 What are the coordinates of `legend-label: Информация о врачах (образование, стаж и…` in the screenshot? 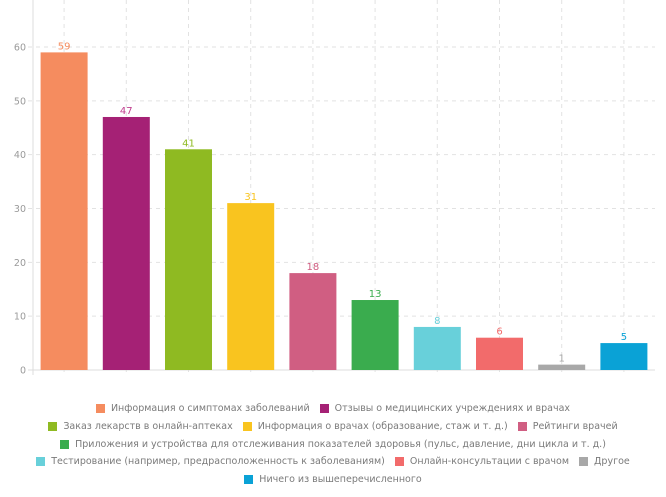 It's located at (382, 427).